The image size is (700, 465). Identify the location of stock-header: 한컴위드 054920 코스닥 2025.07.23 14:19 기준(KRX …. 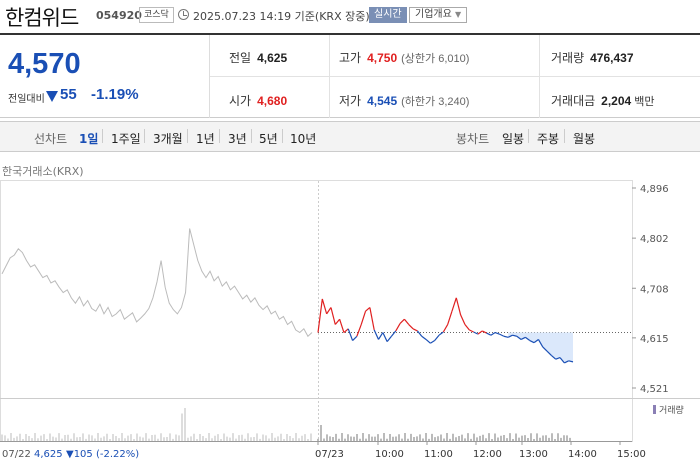
(350, 15).